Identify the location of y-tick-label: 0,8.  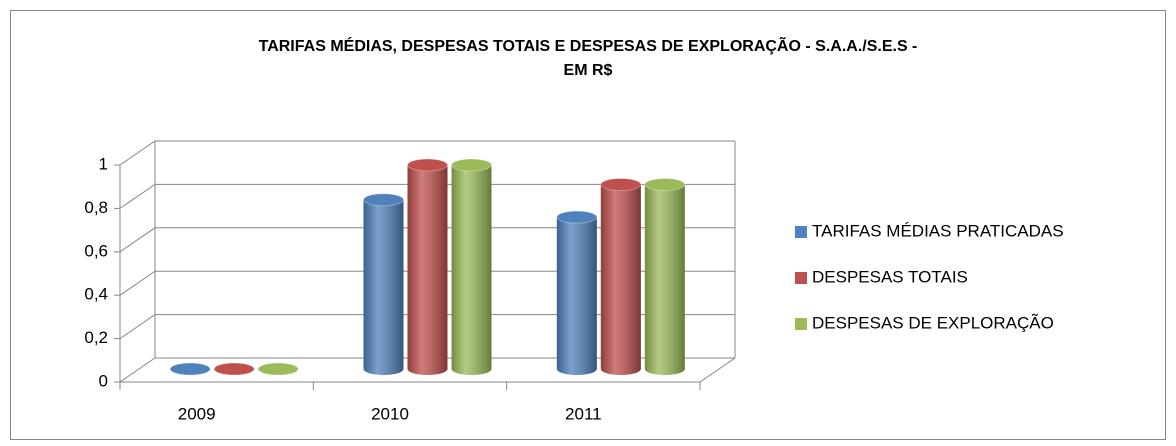
(96, 207).